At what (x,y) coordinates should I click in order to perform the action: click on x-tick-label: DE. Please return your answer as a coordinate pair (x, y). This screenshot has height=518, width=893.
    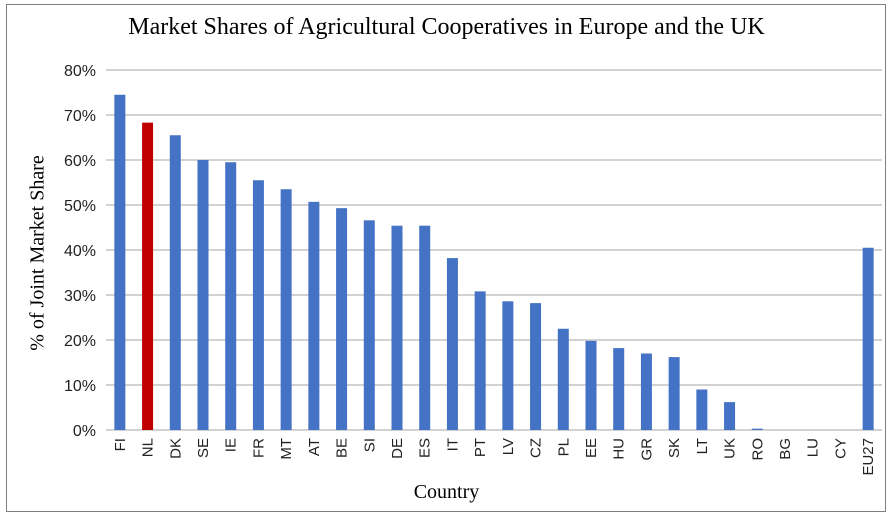
    Looking at the image, I should click on (397, 448).